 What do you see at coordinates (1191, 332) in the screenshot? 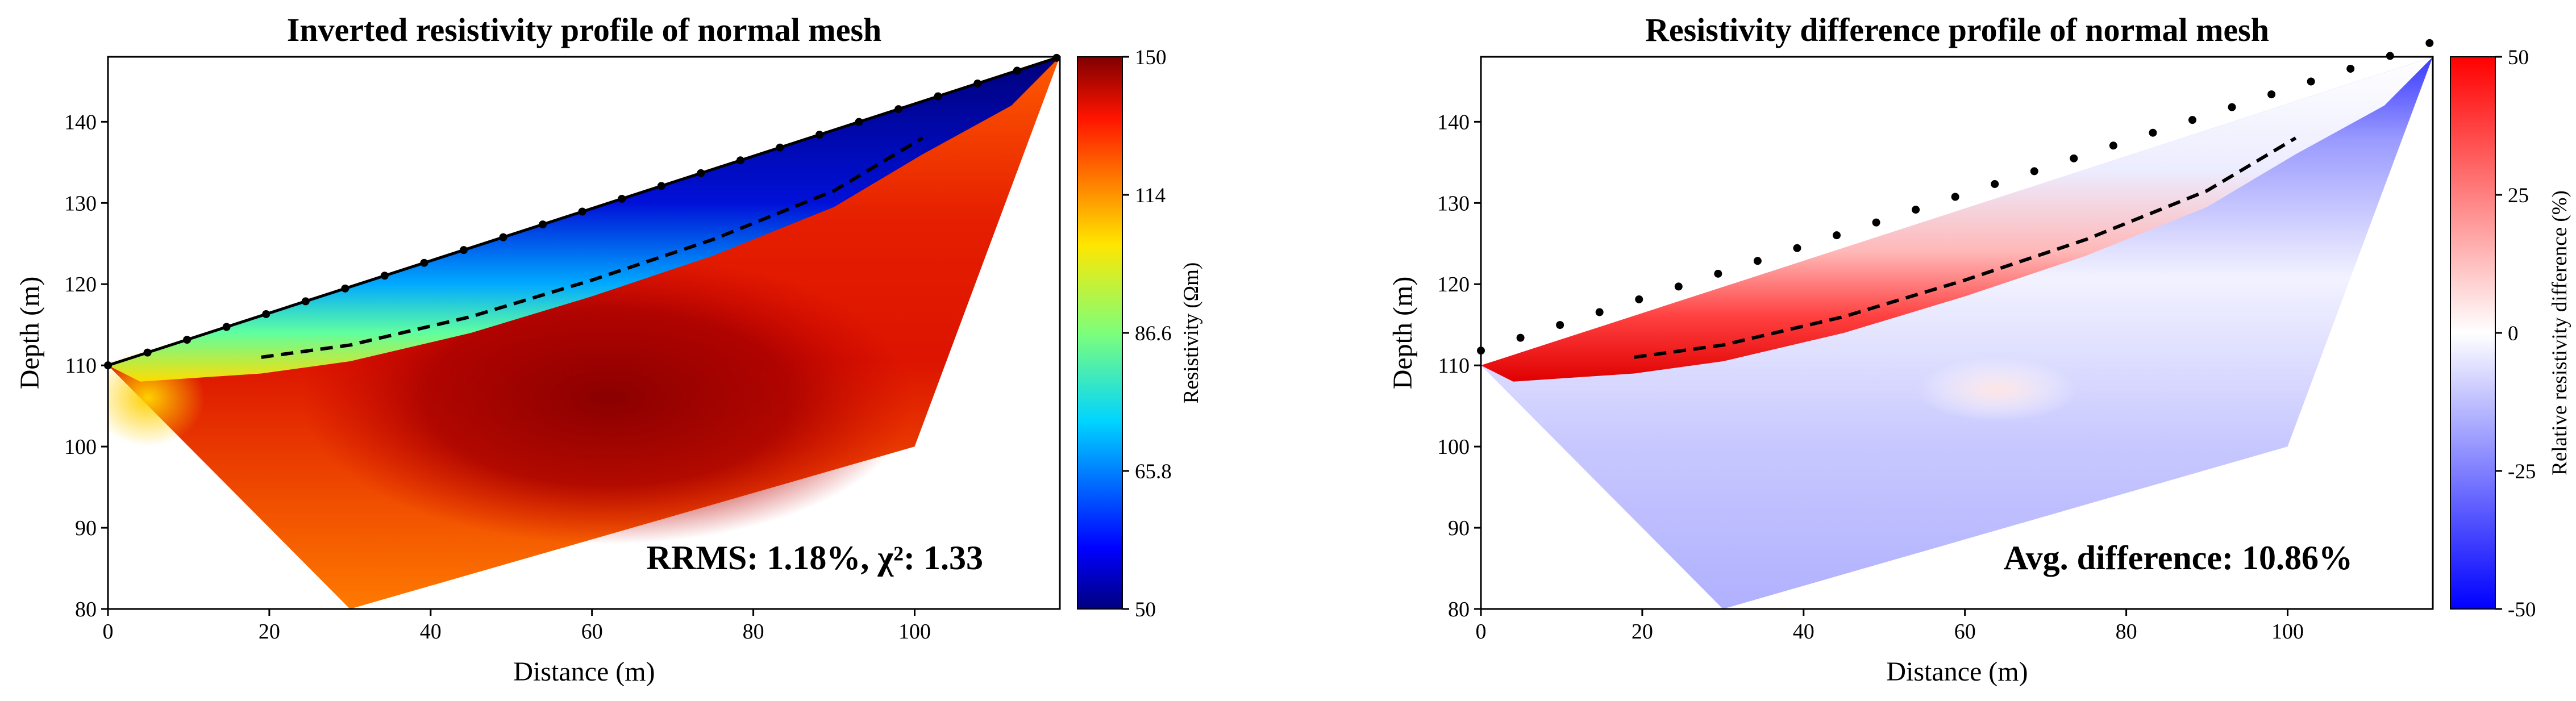
I see `colorbar-label: Resistivity (Ωm)` at bounding box center [1191, 332].